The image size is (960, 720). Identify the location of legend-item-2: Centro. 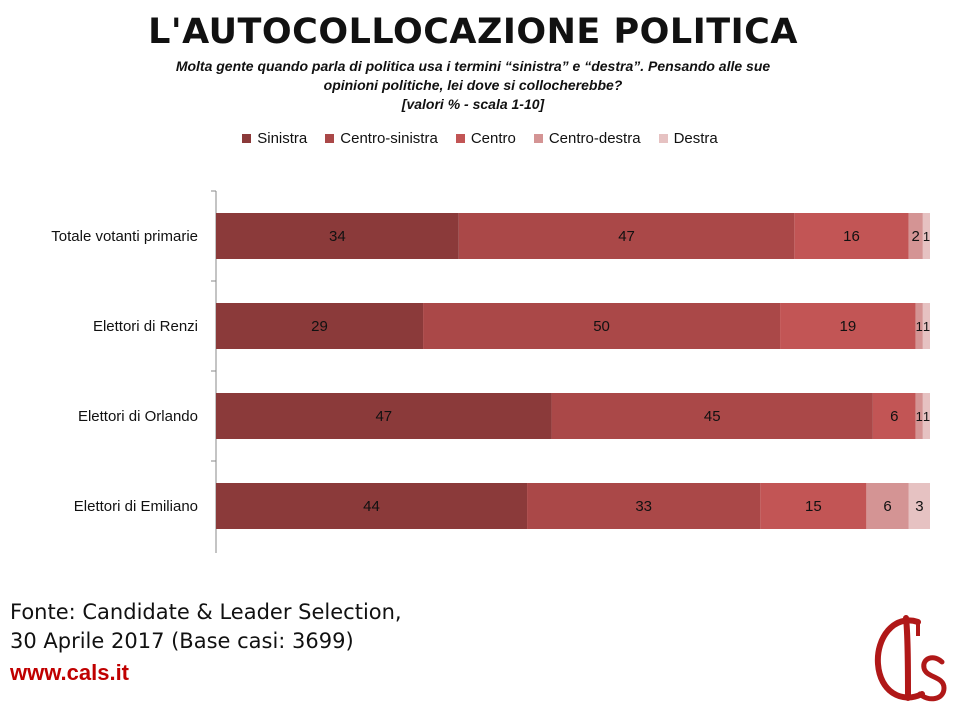
(485, 138).